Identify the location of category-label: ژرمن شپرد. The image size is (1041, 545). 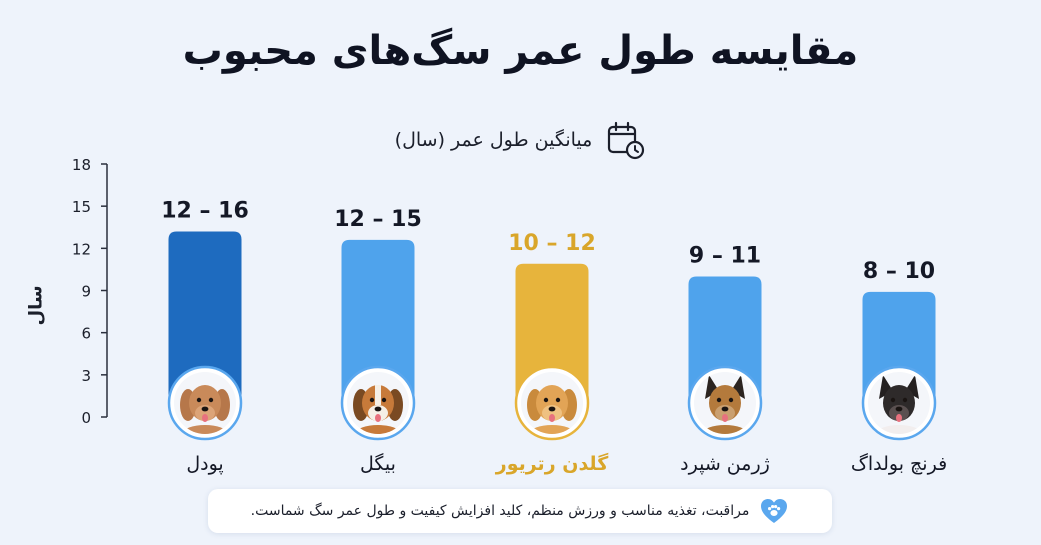
(725, 464).